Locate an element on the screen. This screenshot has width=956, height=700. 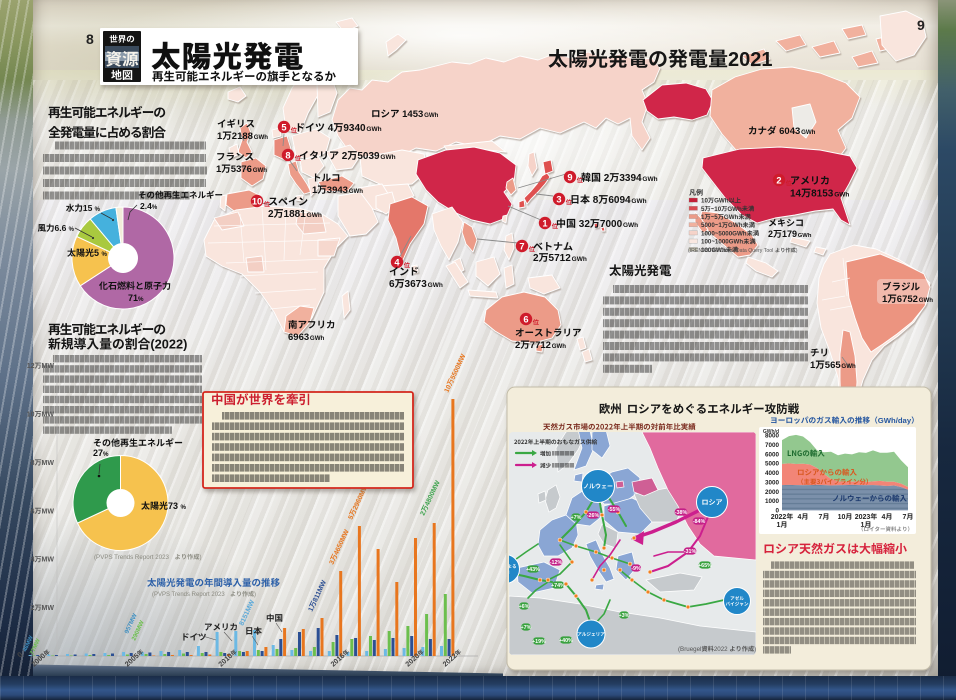
svg-text: 4650MW is located at coordinates (342, 542).